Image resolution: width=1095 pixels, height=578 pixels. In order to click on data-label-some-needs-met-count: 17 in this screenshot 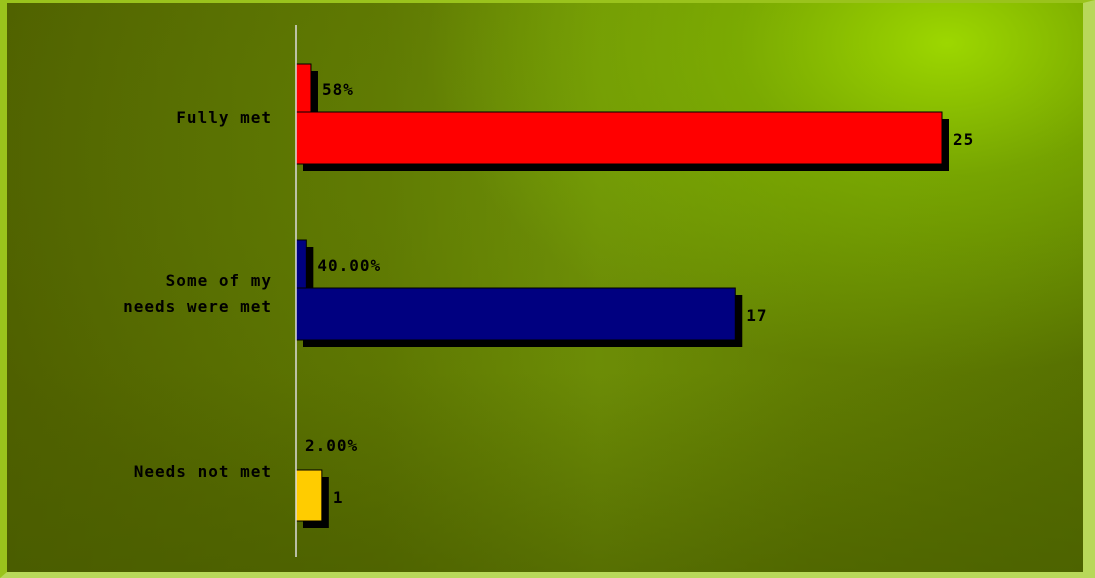, I will do `click(756, 315)`.